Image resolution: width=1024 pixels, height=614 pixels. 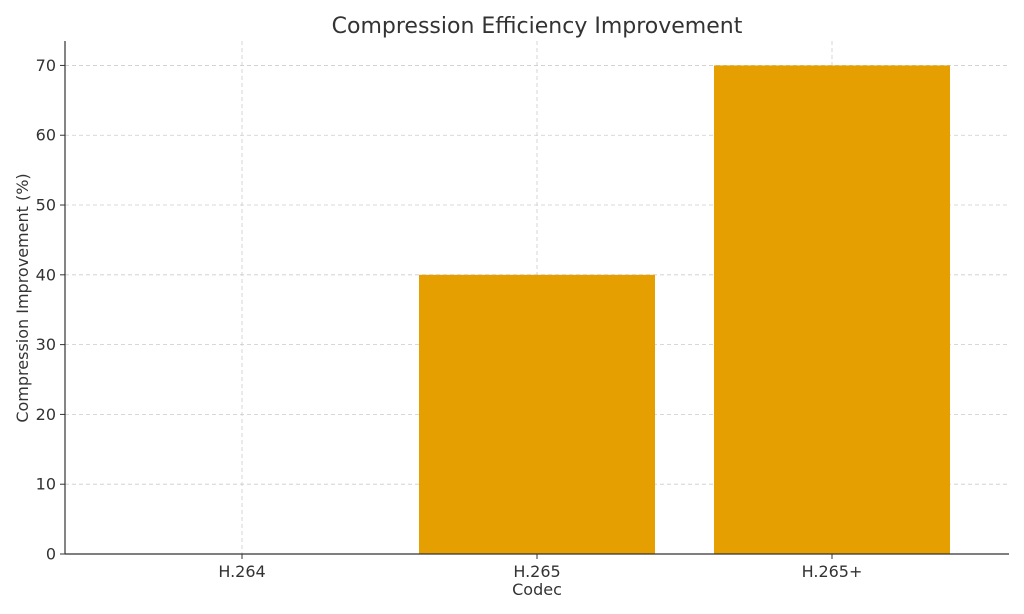 What do you see at coordinates (537, 589) in the screenshot?
I see `x-axis-label: Codec` at bounding box center [537, 589].